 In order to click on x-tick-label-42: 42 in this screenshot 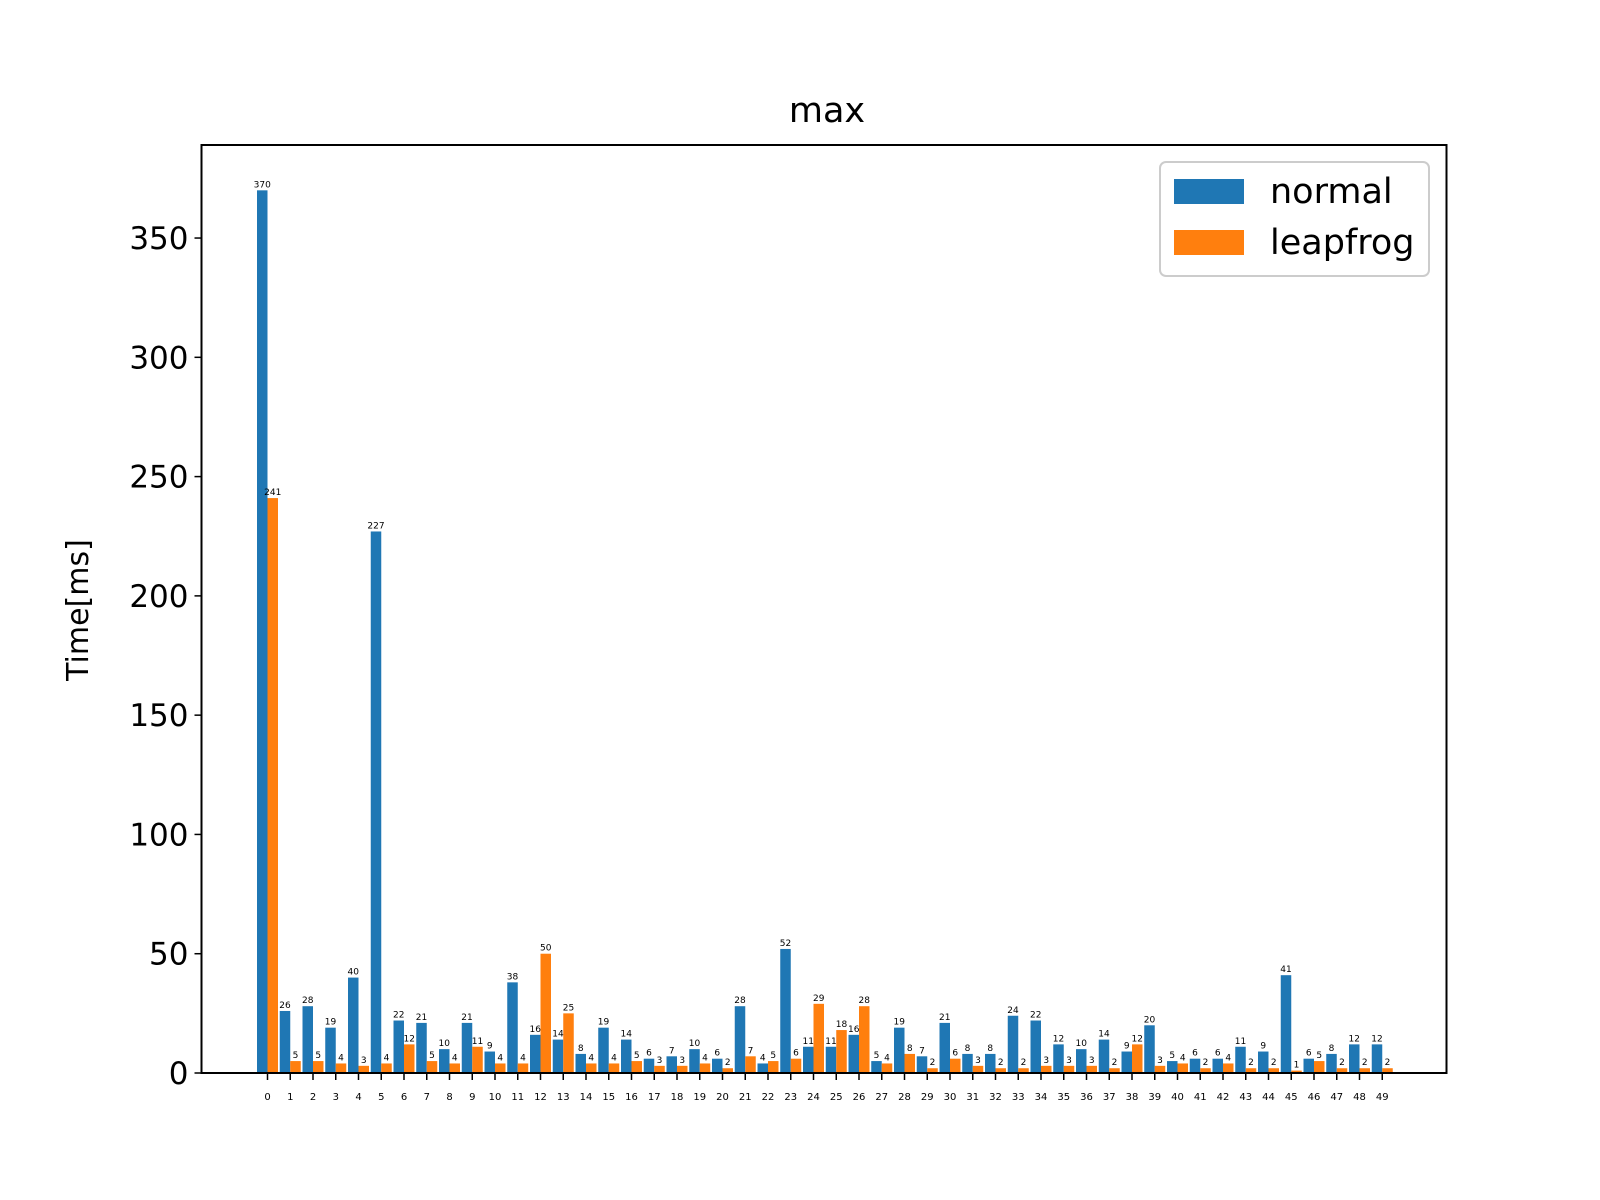, I will do `click(1223, 1097)`.